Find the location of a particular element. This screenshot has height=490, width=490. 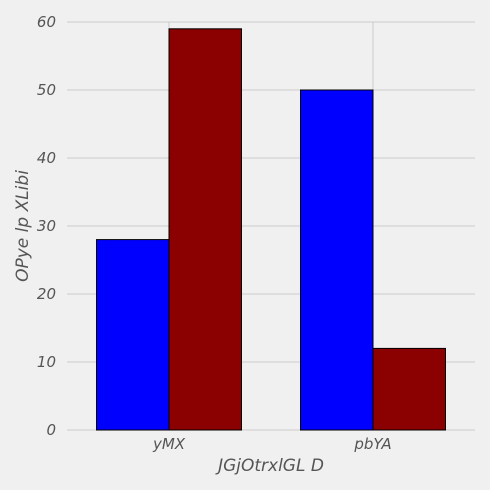

x-tick-labels: yMX pbYA is located at coordinates (272, 444).